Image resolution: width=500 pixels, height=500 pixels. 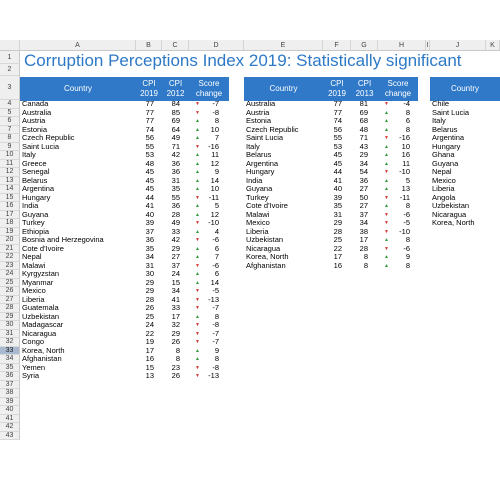 What do you see at coordinates (215, 333) in the screenshot?
I see `table1-score-change-cell: -7` at bounding box center [215, 333].